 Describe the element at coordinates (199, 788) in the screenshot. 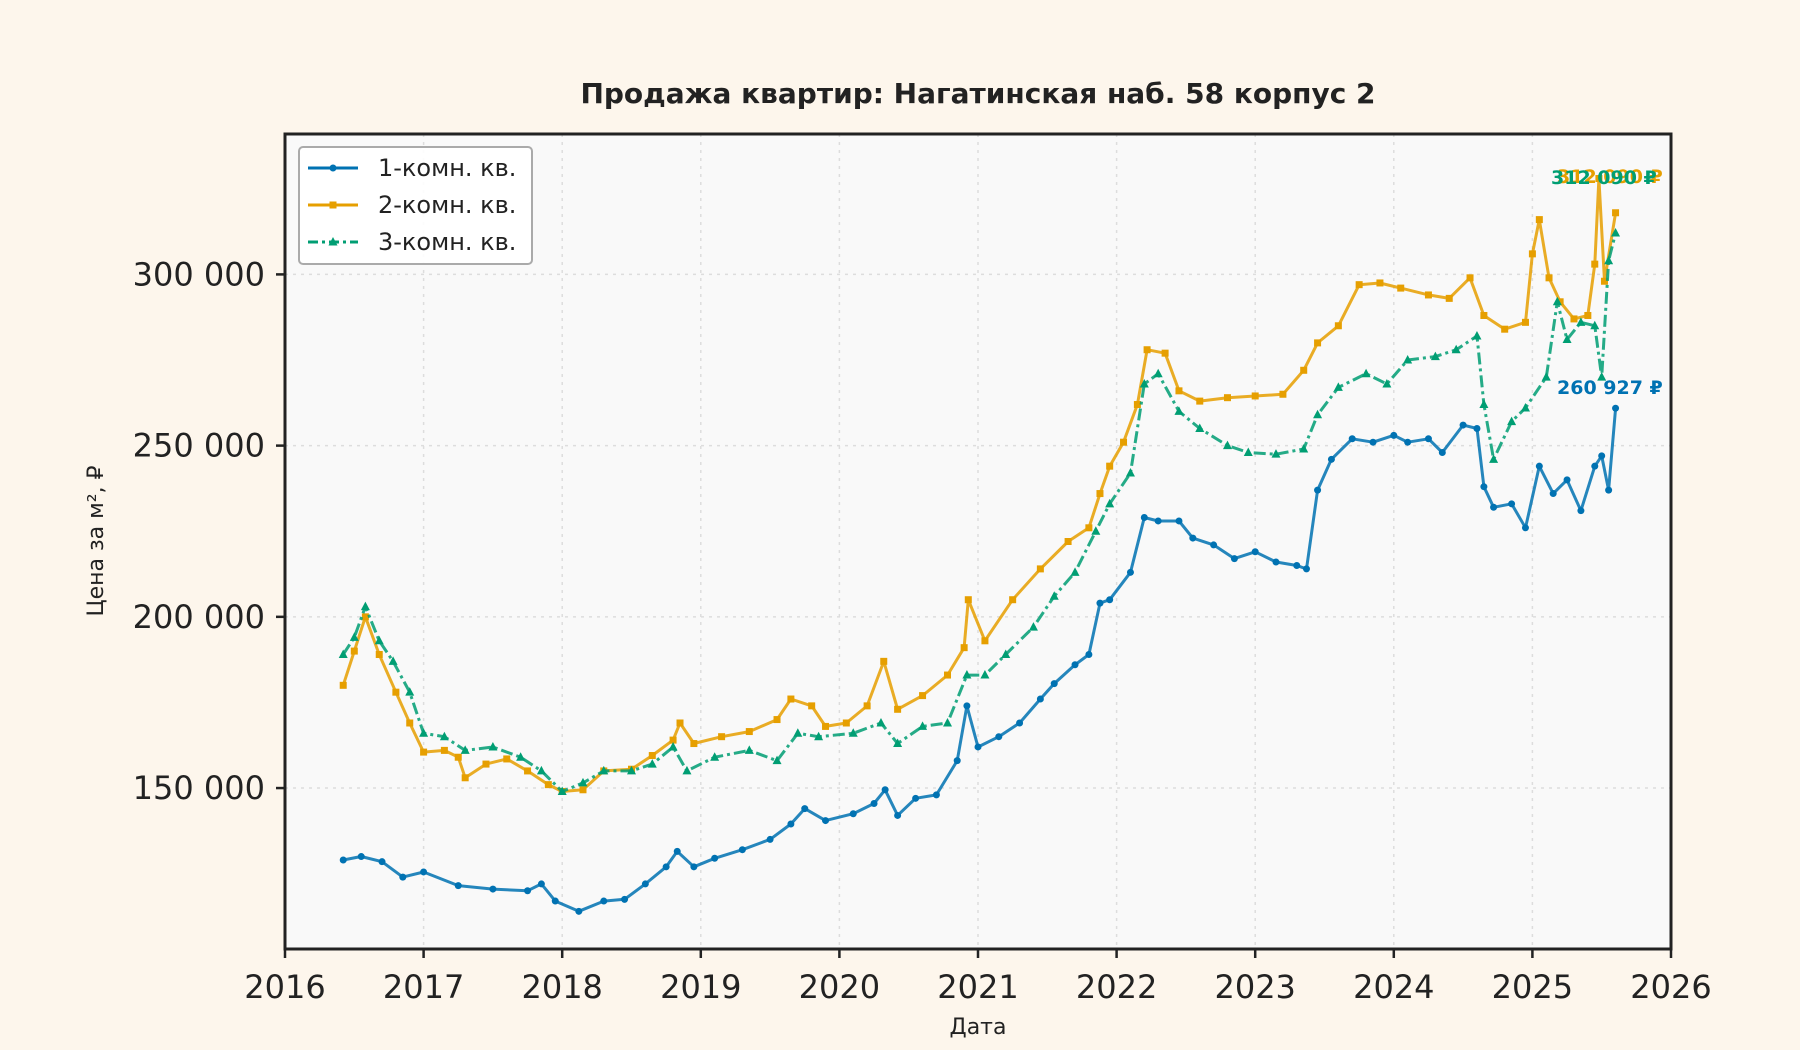

I see `y-tick-label: 150 000` at that location.